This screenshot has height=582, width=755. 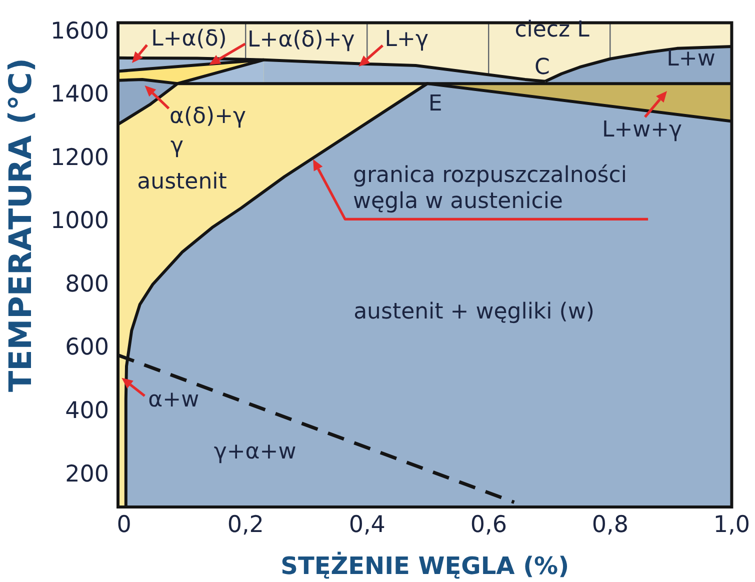 What do you see at coordinates (406, 39) in the screenshot?
I see `annotation: L+γ` at bounding box center [406, 39].